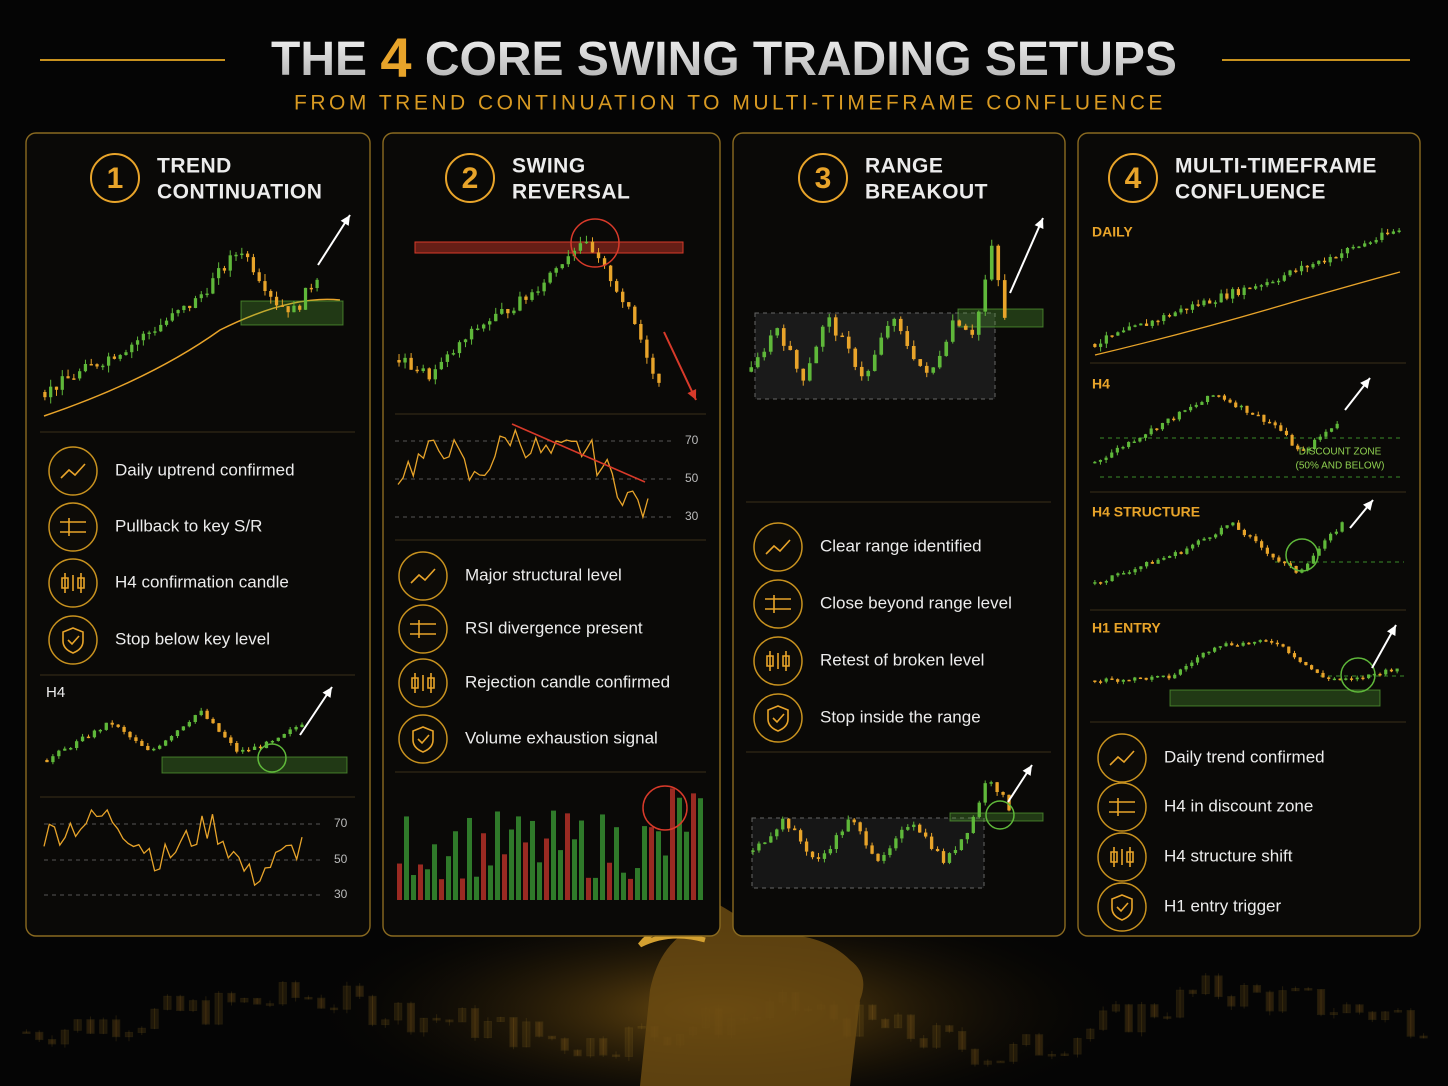 Image resolution: width=1448 pixels, height=1086 pixels. Describe the element at coordinates (1112, 232) in the screenshot. I see `timeframe-label: DAILY` at that location.